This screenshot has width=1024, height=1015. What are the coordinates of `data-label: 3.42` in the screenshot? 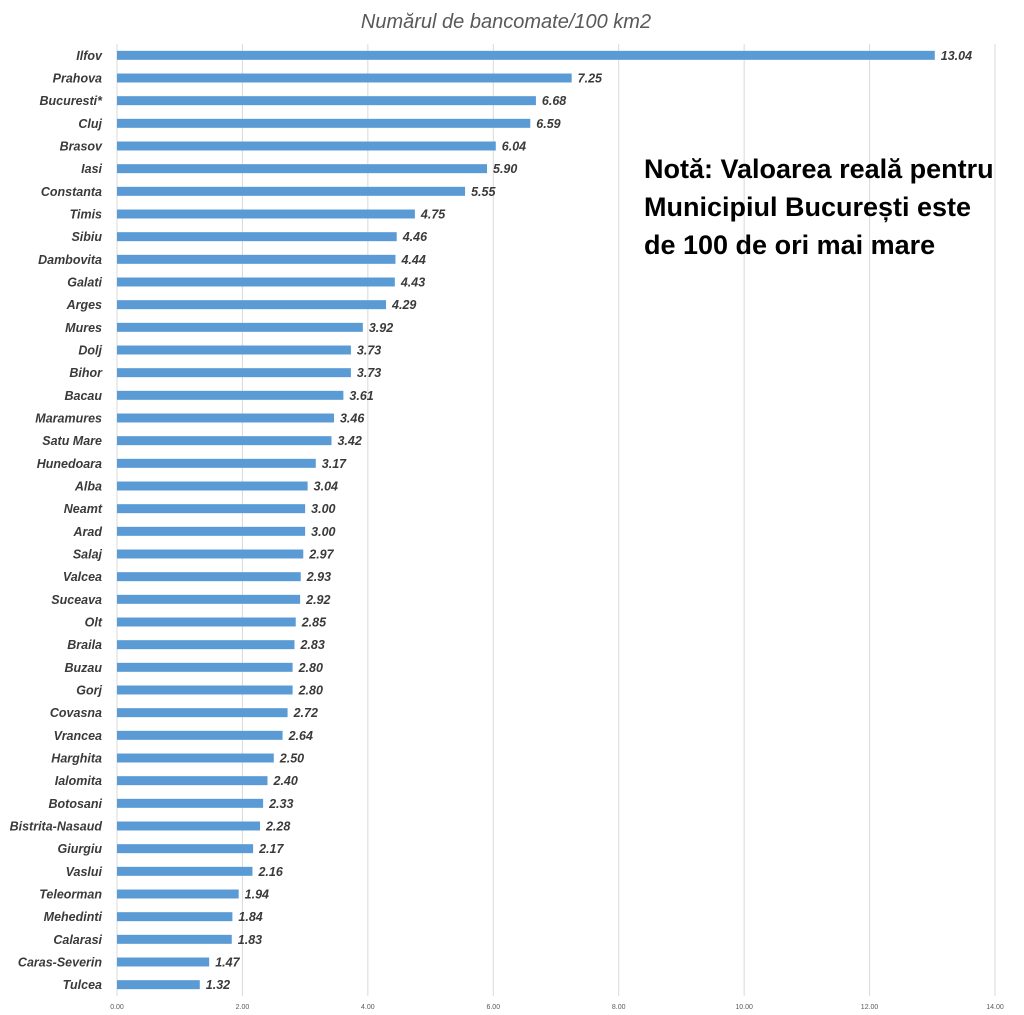 It's located at (349, 441).